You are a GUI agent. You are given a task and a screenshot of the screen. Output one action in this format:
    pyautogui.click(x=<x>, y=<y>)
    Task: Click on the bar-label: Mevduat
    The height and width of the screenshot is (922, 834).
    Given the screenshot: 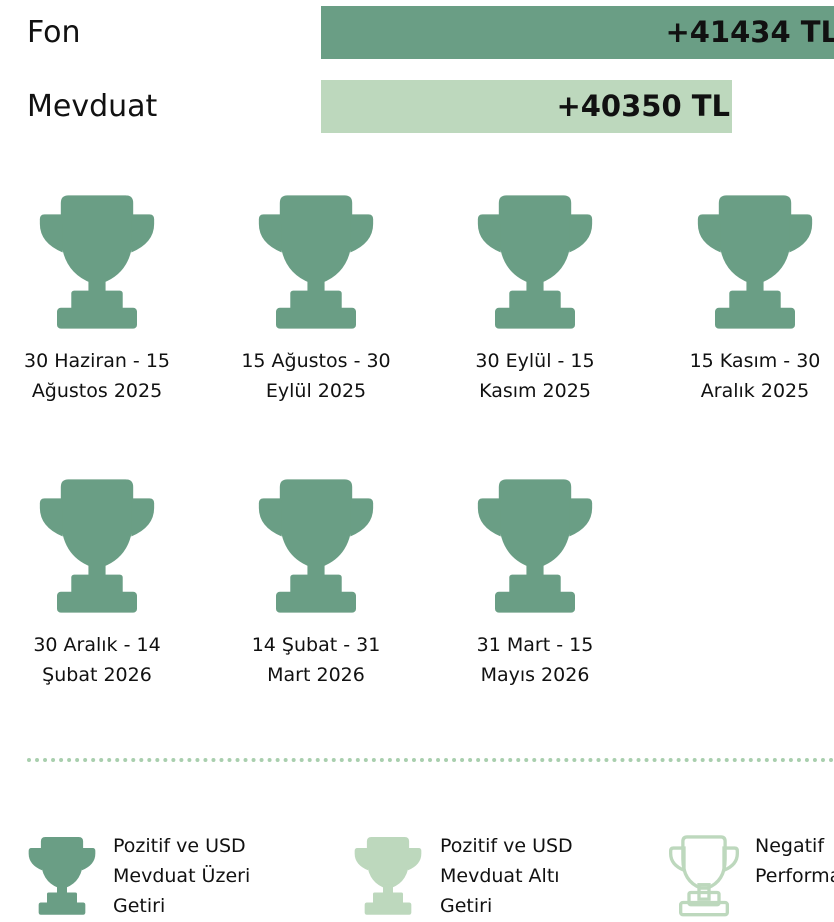 What is the action you would take?
    pyautogui.click(x=92, y=106)
    